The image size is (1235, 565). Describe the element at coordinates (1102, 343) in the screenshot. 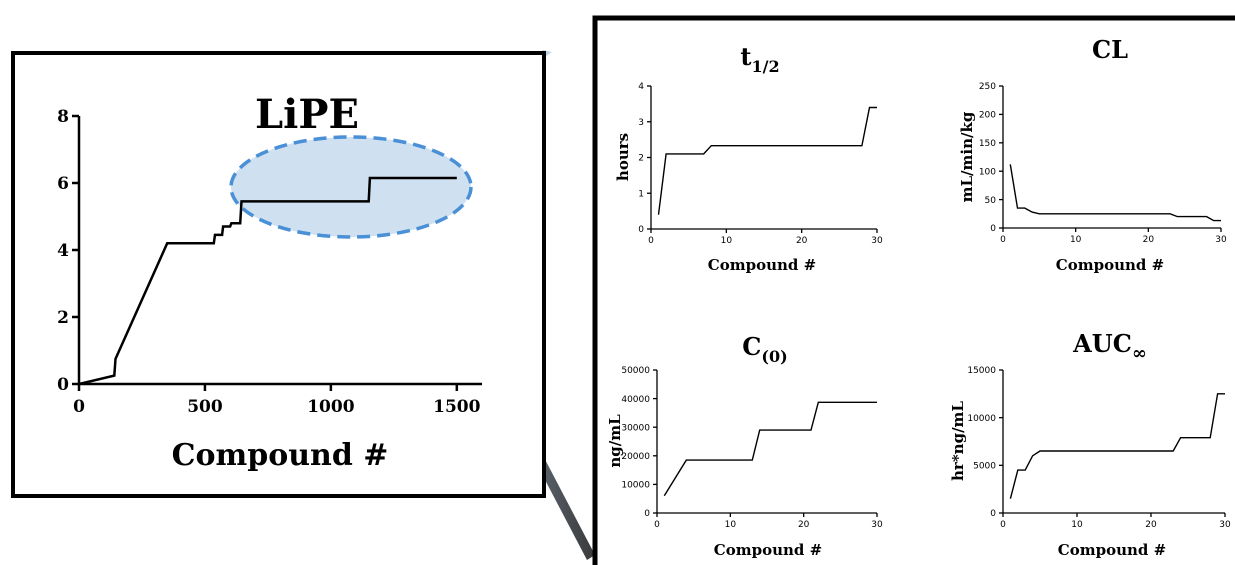

I see `auc-title-main: AUC` at that location.